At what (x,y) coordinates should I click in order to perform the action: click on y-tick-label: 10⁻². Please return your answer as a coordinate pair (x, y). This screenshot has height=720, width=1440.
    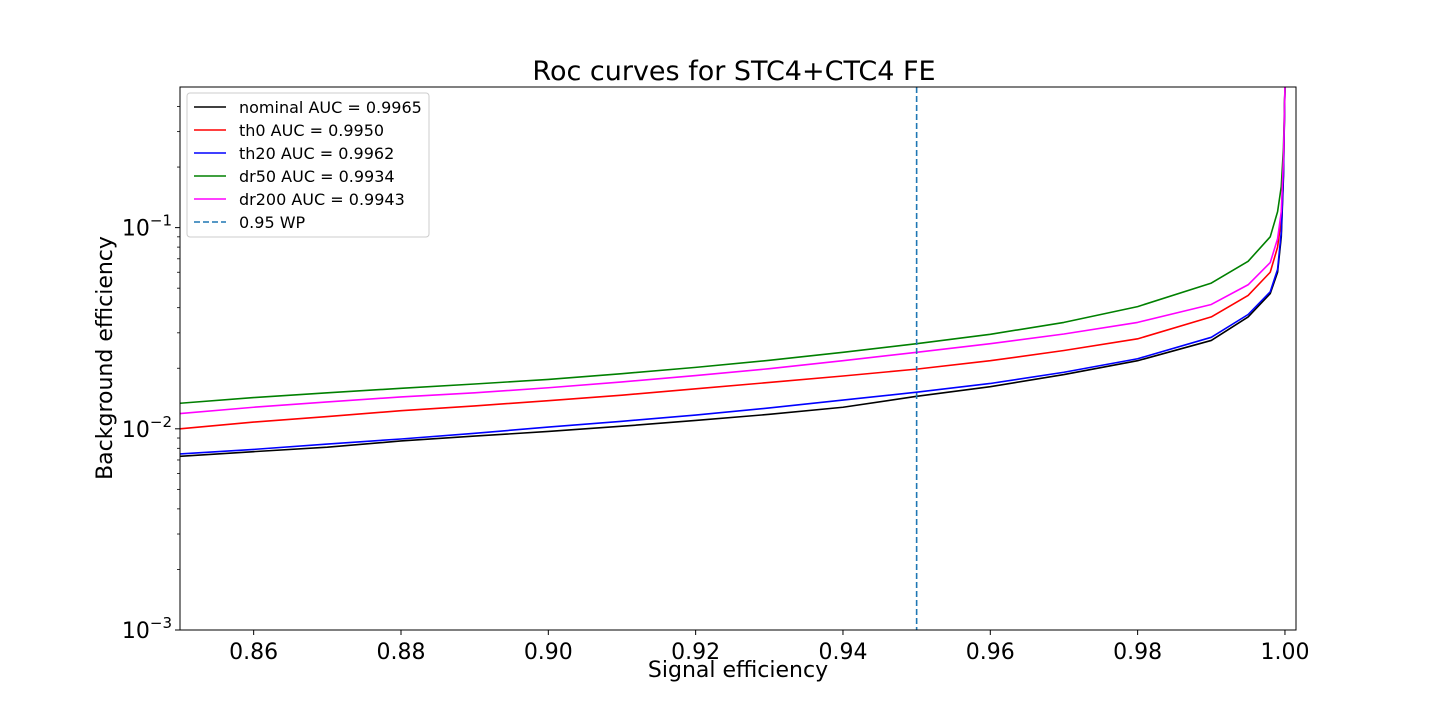
    Looking at the image, I should click on (147, 428).